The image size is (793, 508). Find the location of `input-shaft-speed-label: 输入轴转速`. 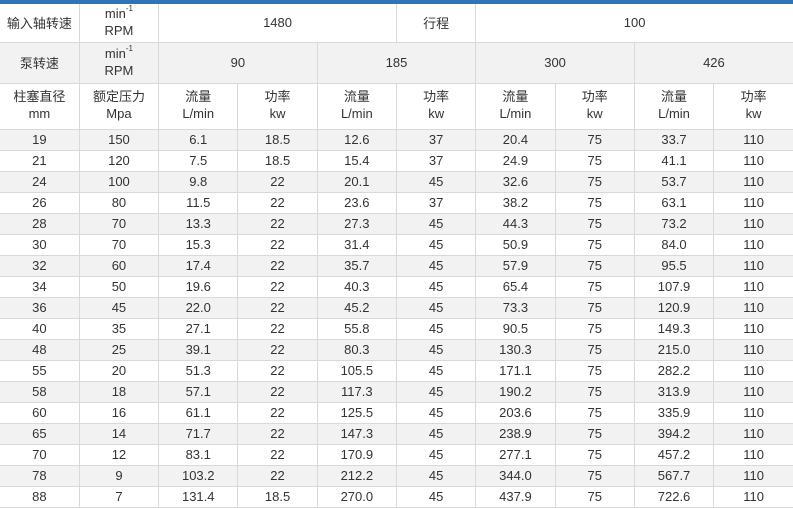

input-shaft-speed-label: 输入轴转速 is located at coordinates (40, 23).